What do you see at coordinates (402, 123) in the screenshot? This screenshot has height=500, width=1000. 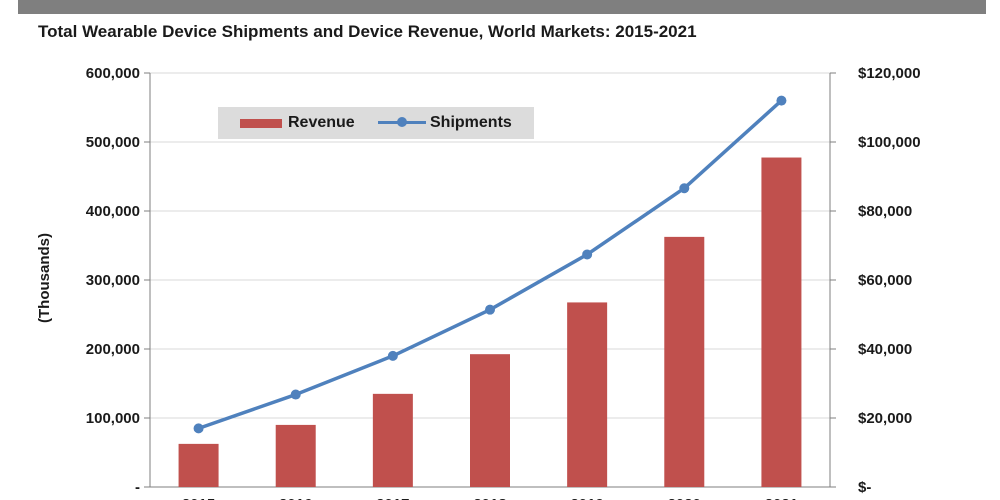 I see `legend-shipments-swatch` at bounding box center [402, 123].